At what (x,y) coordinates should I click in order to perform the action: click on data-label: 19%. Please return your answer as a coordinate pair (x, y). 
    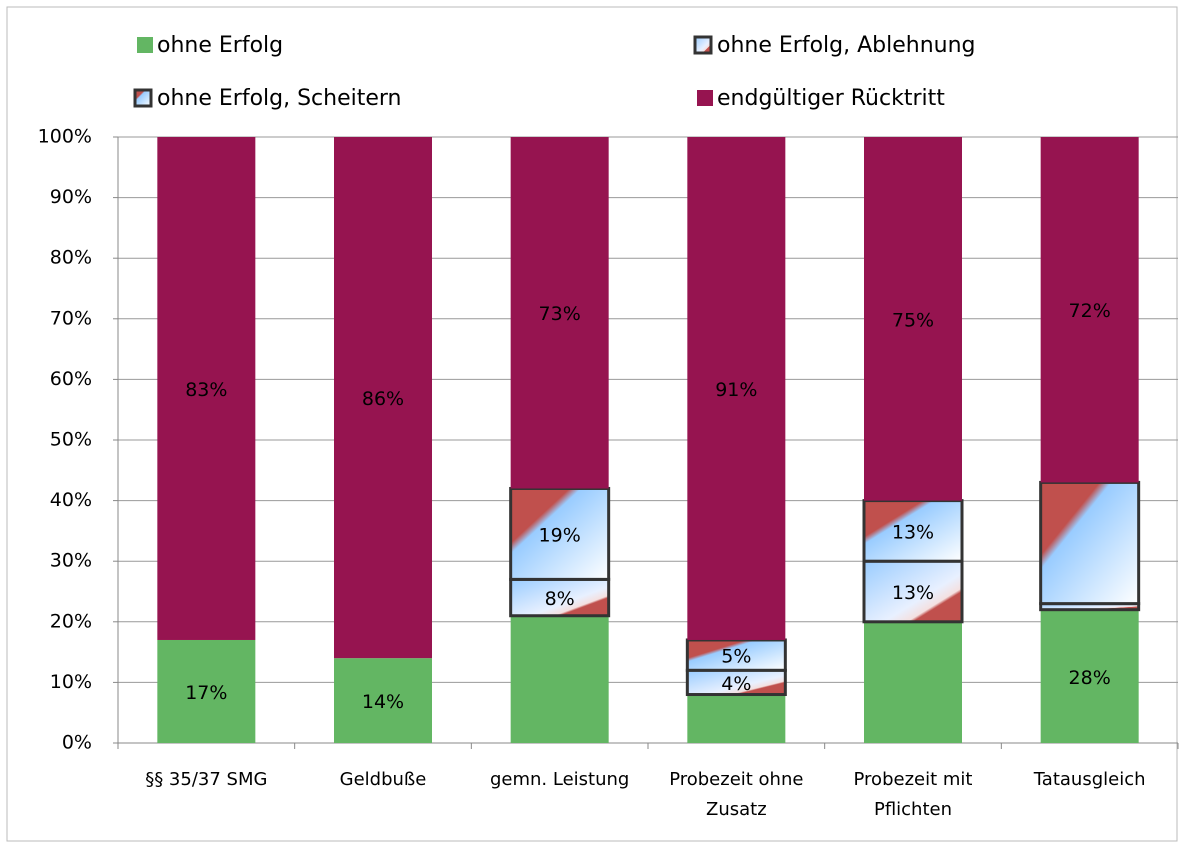
    Looking at the image, I should click on (560, 535).